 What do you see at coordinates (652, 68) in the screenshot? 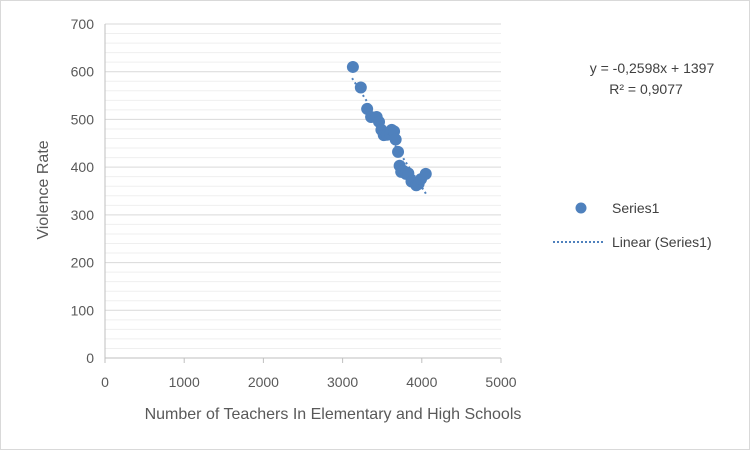
I see `trendline-equation: y = -0,2598x + 1397` at bounding box center [652, 68].